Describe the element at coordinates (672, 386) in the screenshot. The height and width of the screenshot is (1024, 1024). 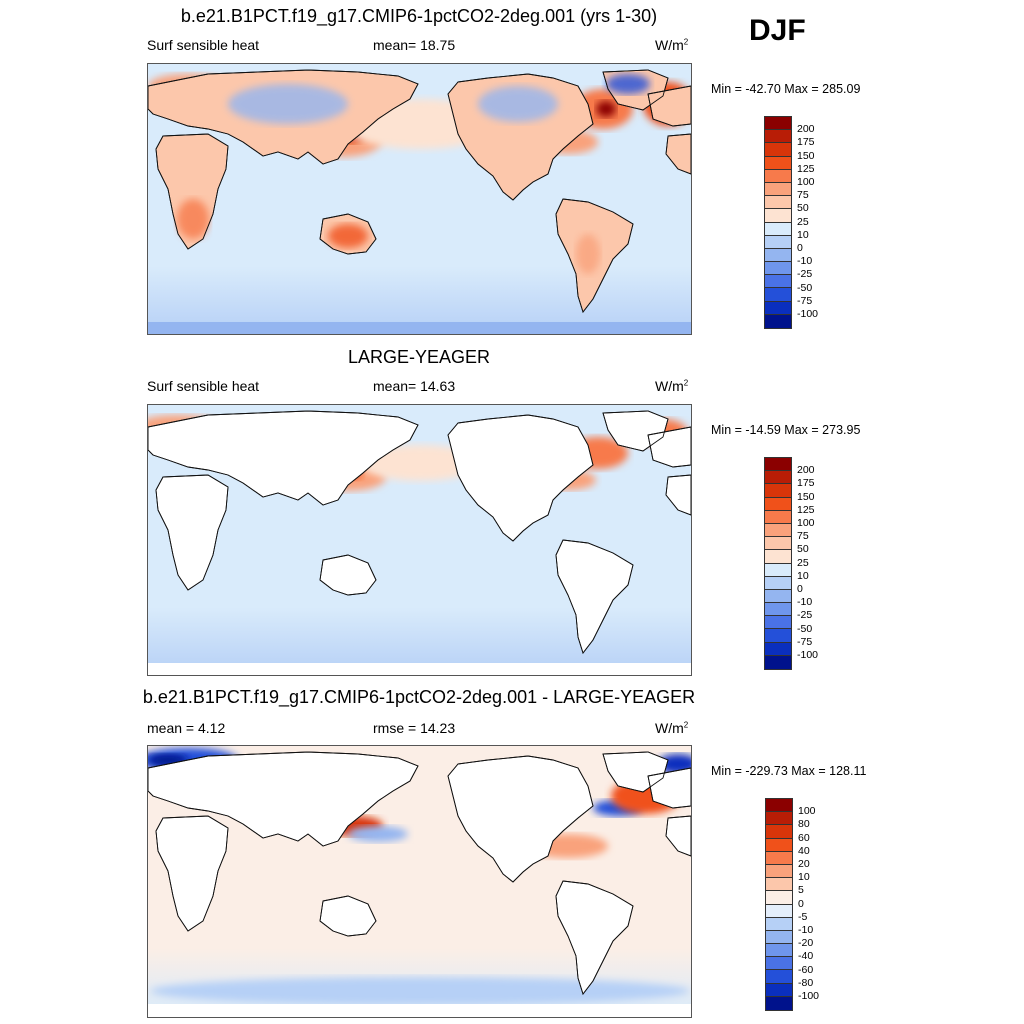
I see `panel-2-units: W/m2` at that location.